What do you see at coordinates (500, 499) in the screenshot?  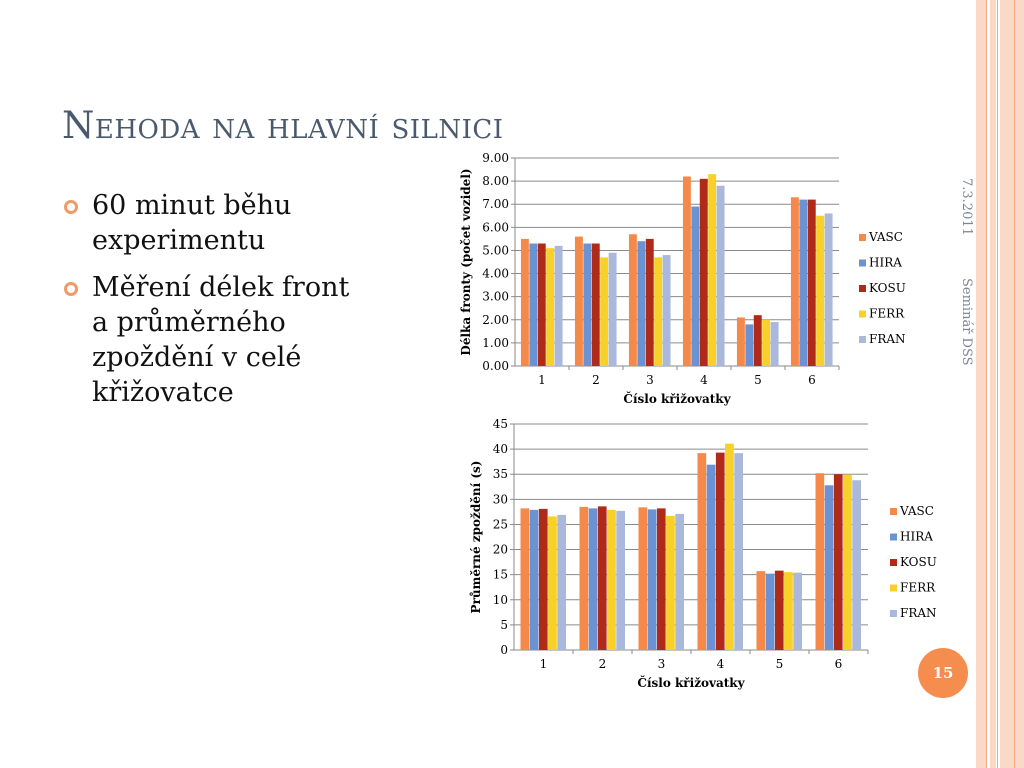 I see `y-tick-label: 30` at bounding box center [500, 499].